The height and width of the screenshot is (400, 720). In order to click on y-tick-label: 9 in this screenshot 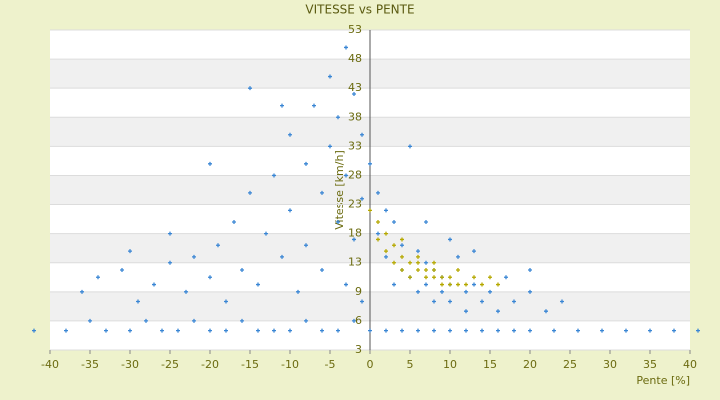, I will do `click(358, 291)`.